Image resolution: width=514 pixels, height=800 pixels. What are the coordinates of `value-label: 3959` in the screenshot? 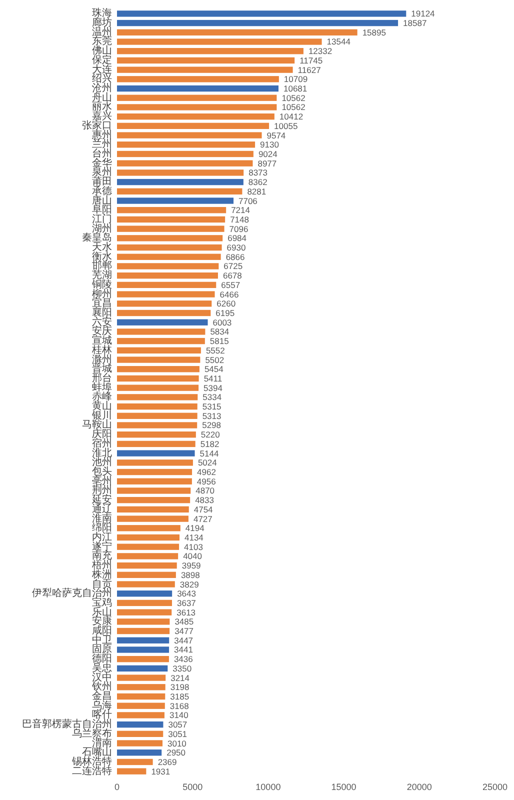 It's located at (191, 565).